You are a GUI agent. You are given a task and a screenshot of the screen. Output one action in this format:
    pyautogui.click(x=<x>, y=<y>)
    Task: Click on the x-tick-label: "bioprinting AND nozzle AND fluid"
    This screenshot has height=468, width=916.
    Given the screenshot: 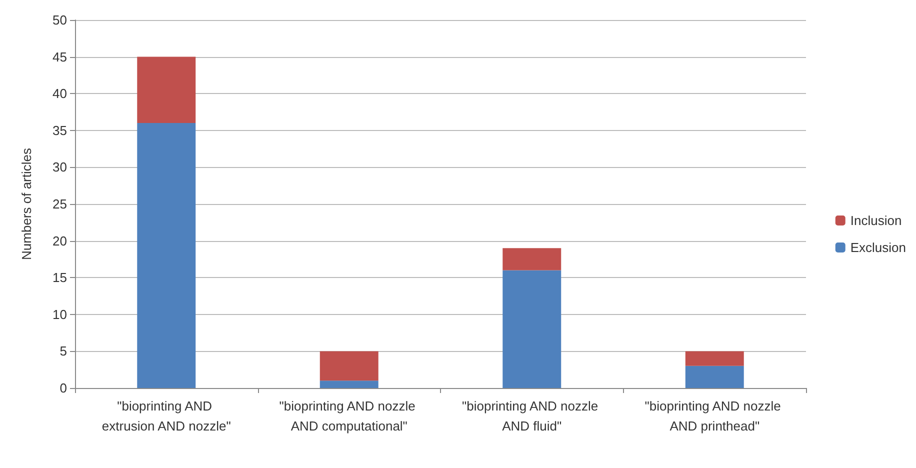 What is the action you would take?
    pyautogui.click(x=532, y=416)
    